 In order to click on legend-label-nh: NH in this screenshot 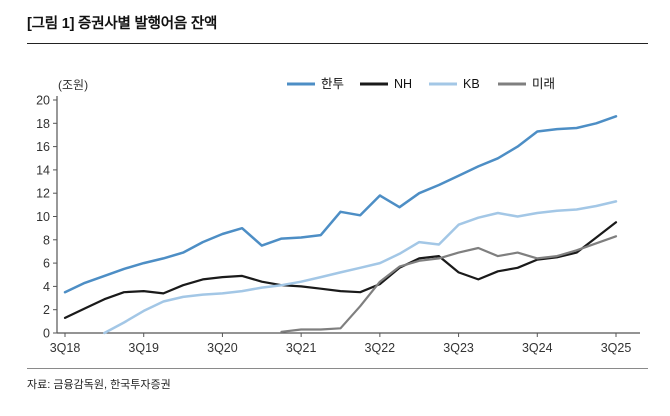, I will do `click(403, 84)`.